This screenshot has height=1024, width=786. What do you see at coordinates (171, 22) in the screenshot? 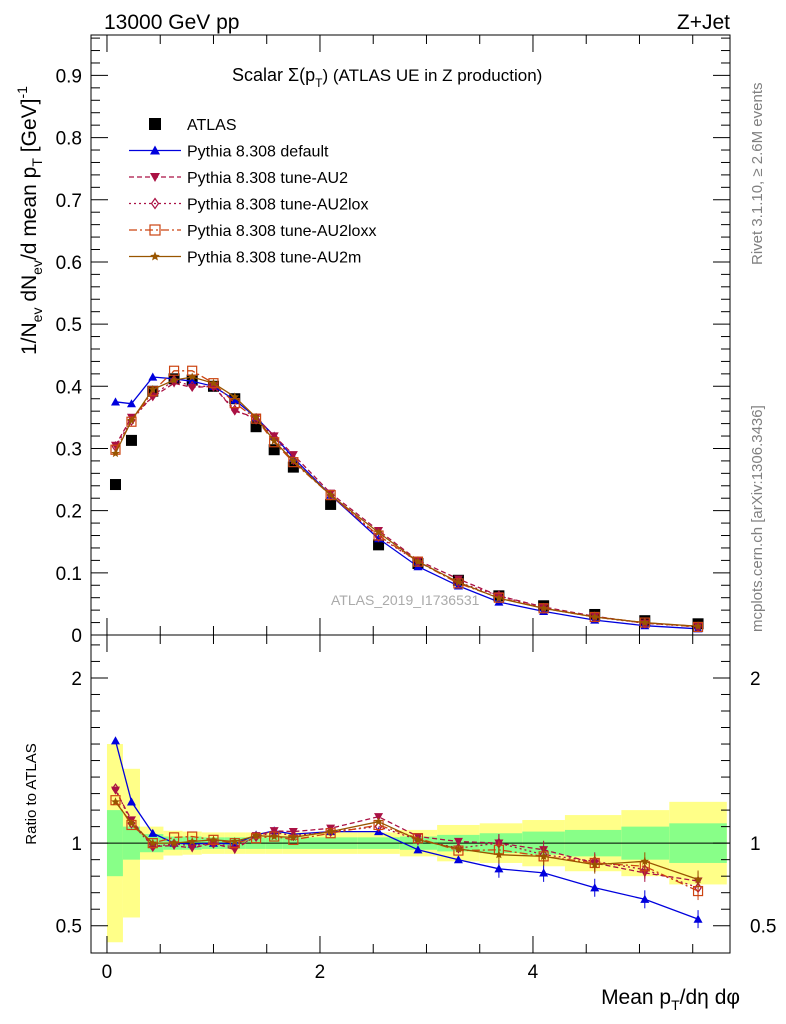
I see `header-left: 13000 GeV pp` at bounding box center [171, 22].